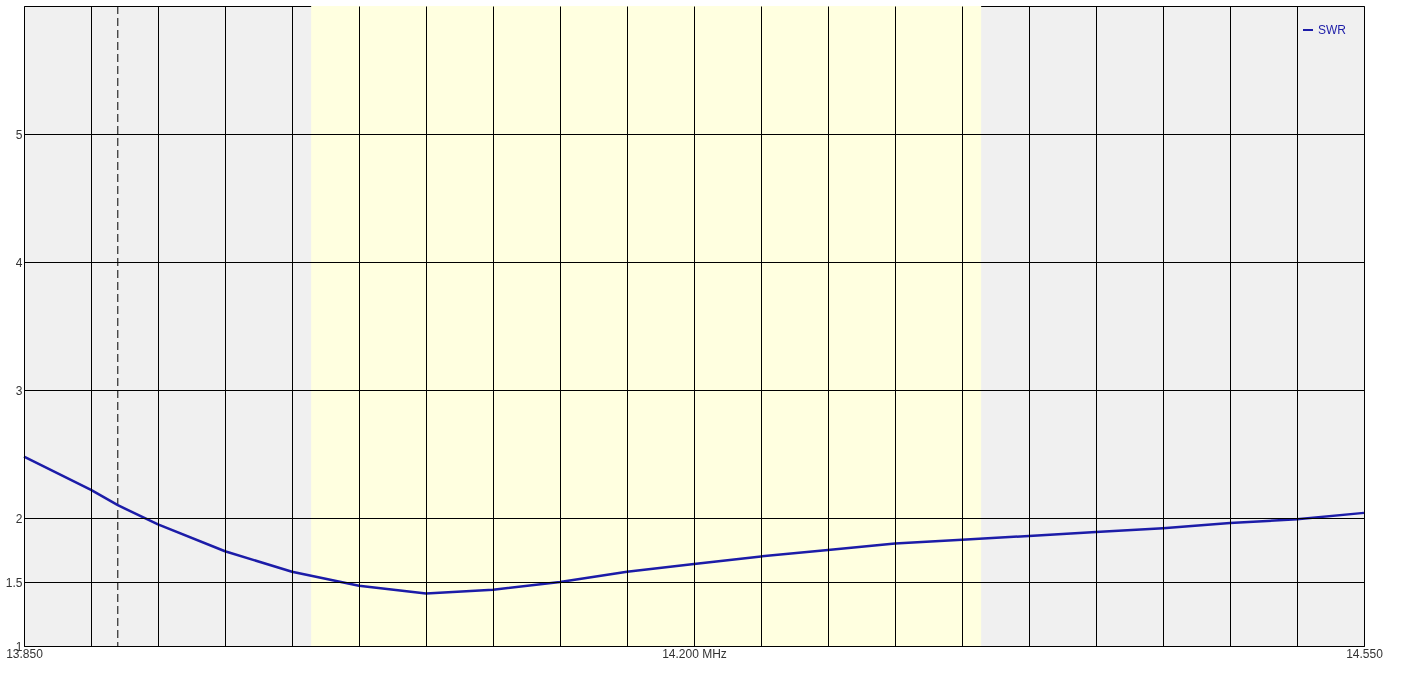  I want to click on y-tick-label: 4, so click(19, 262).